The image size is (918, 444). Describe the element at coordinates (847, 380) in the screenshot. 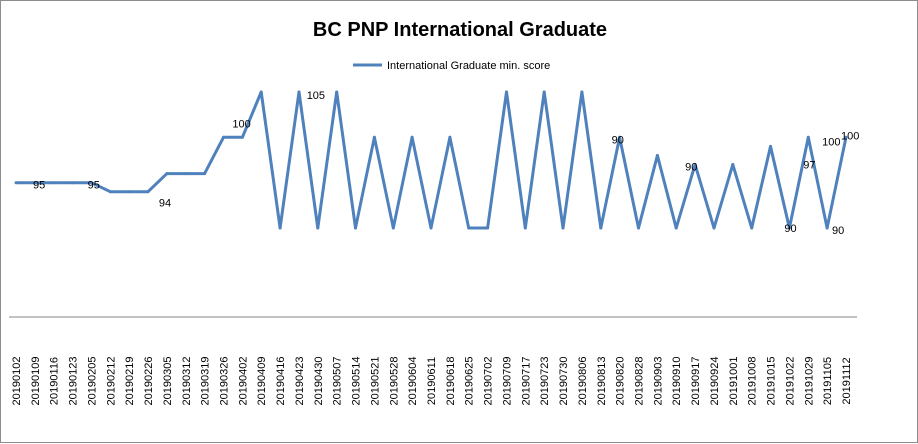

I see `x-tick-label: 20191112` at that location.